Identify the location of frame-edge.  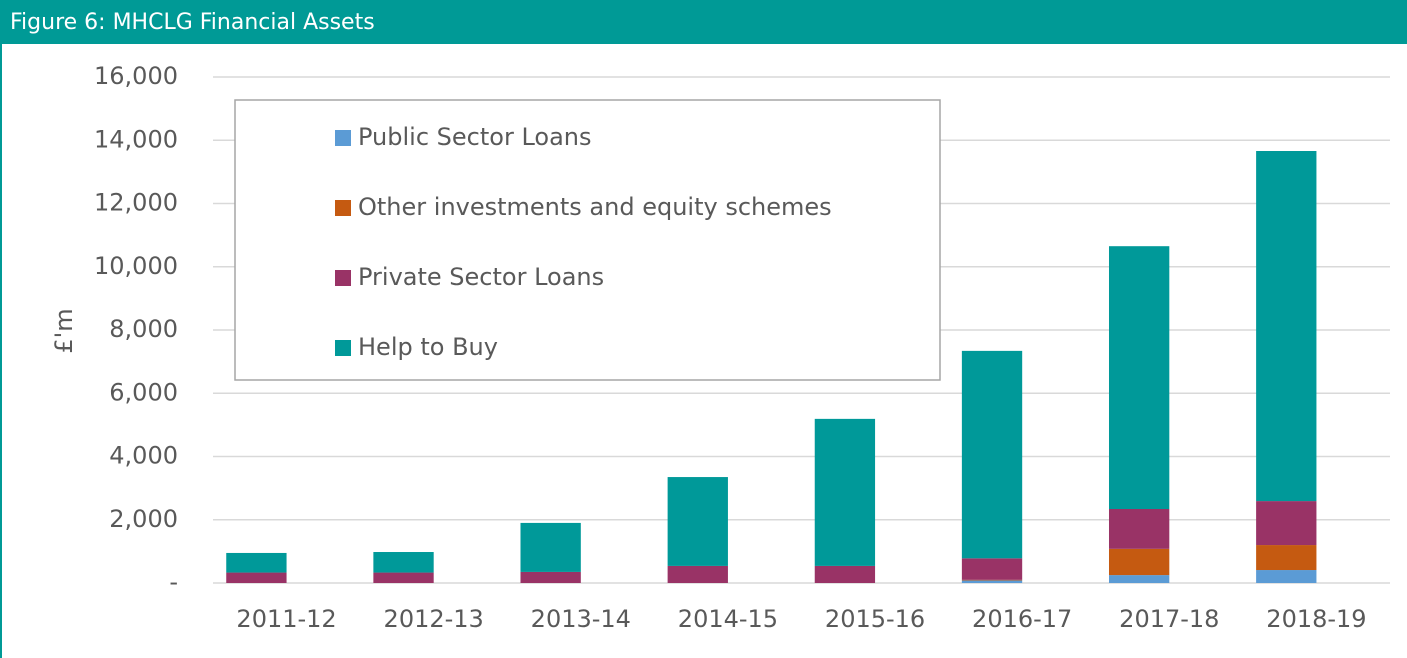
(1, 351).